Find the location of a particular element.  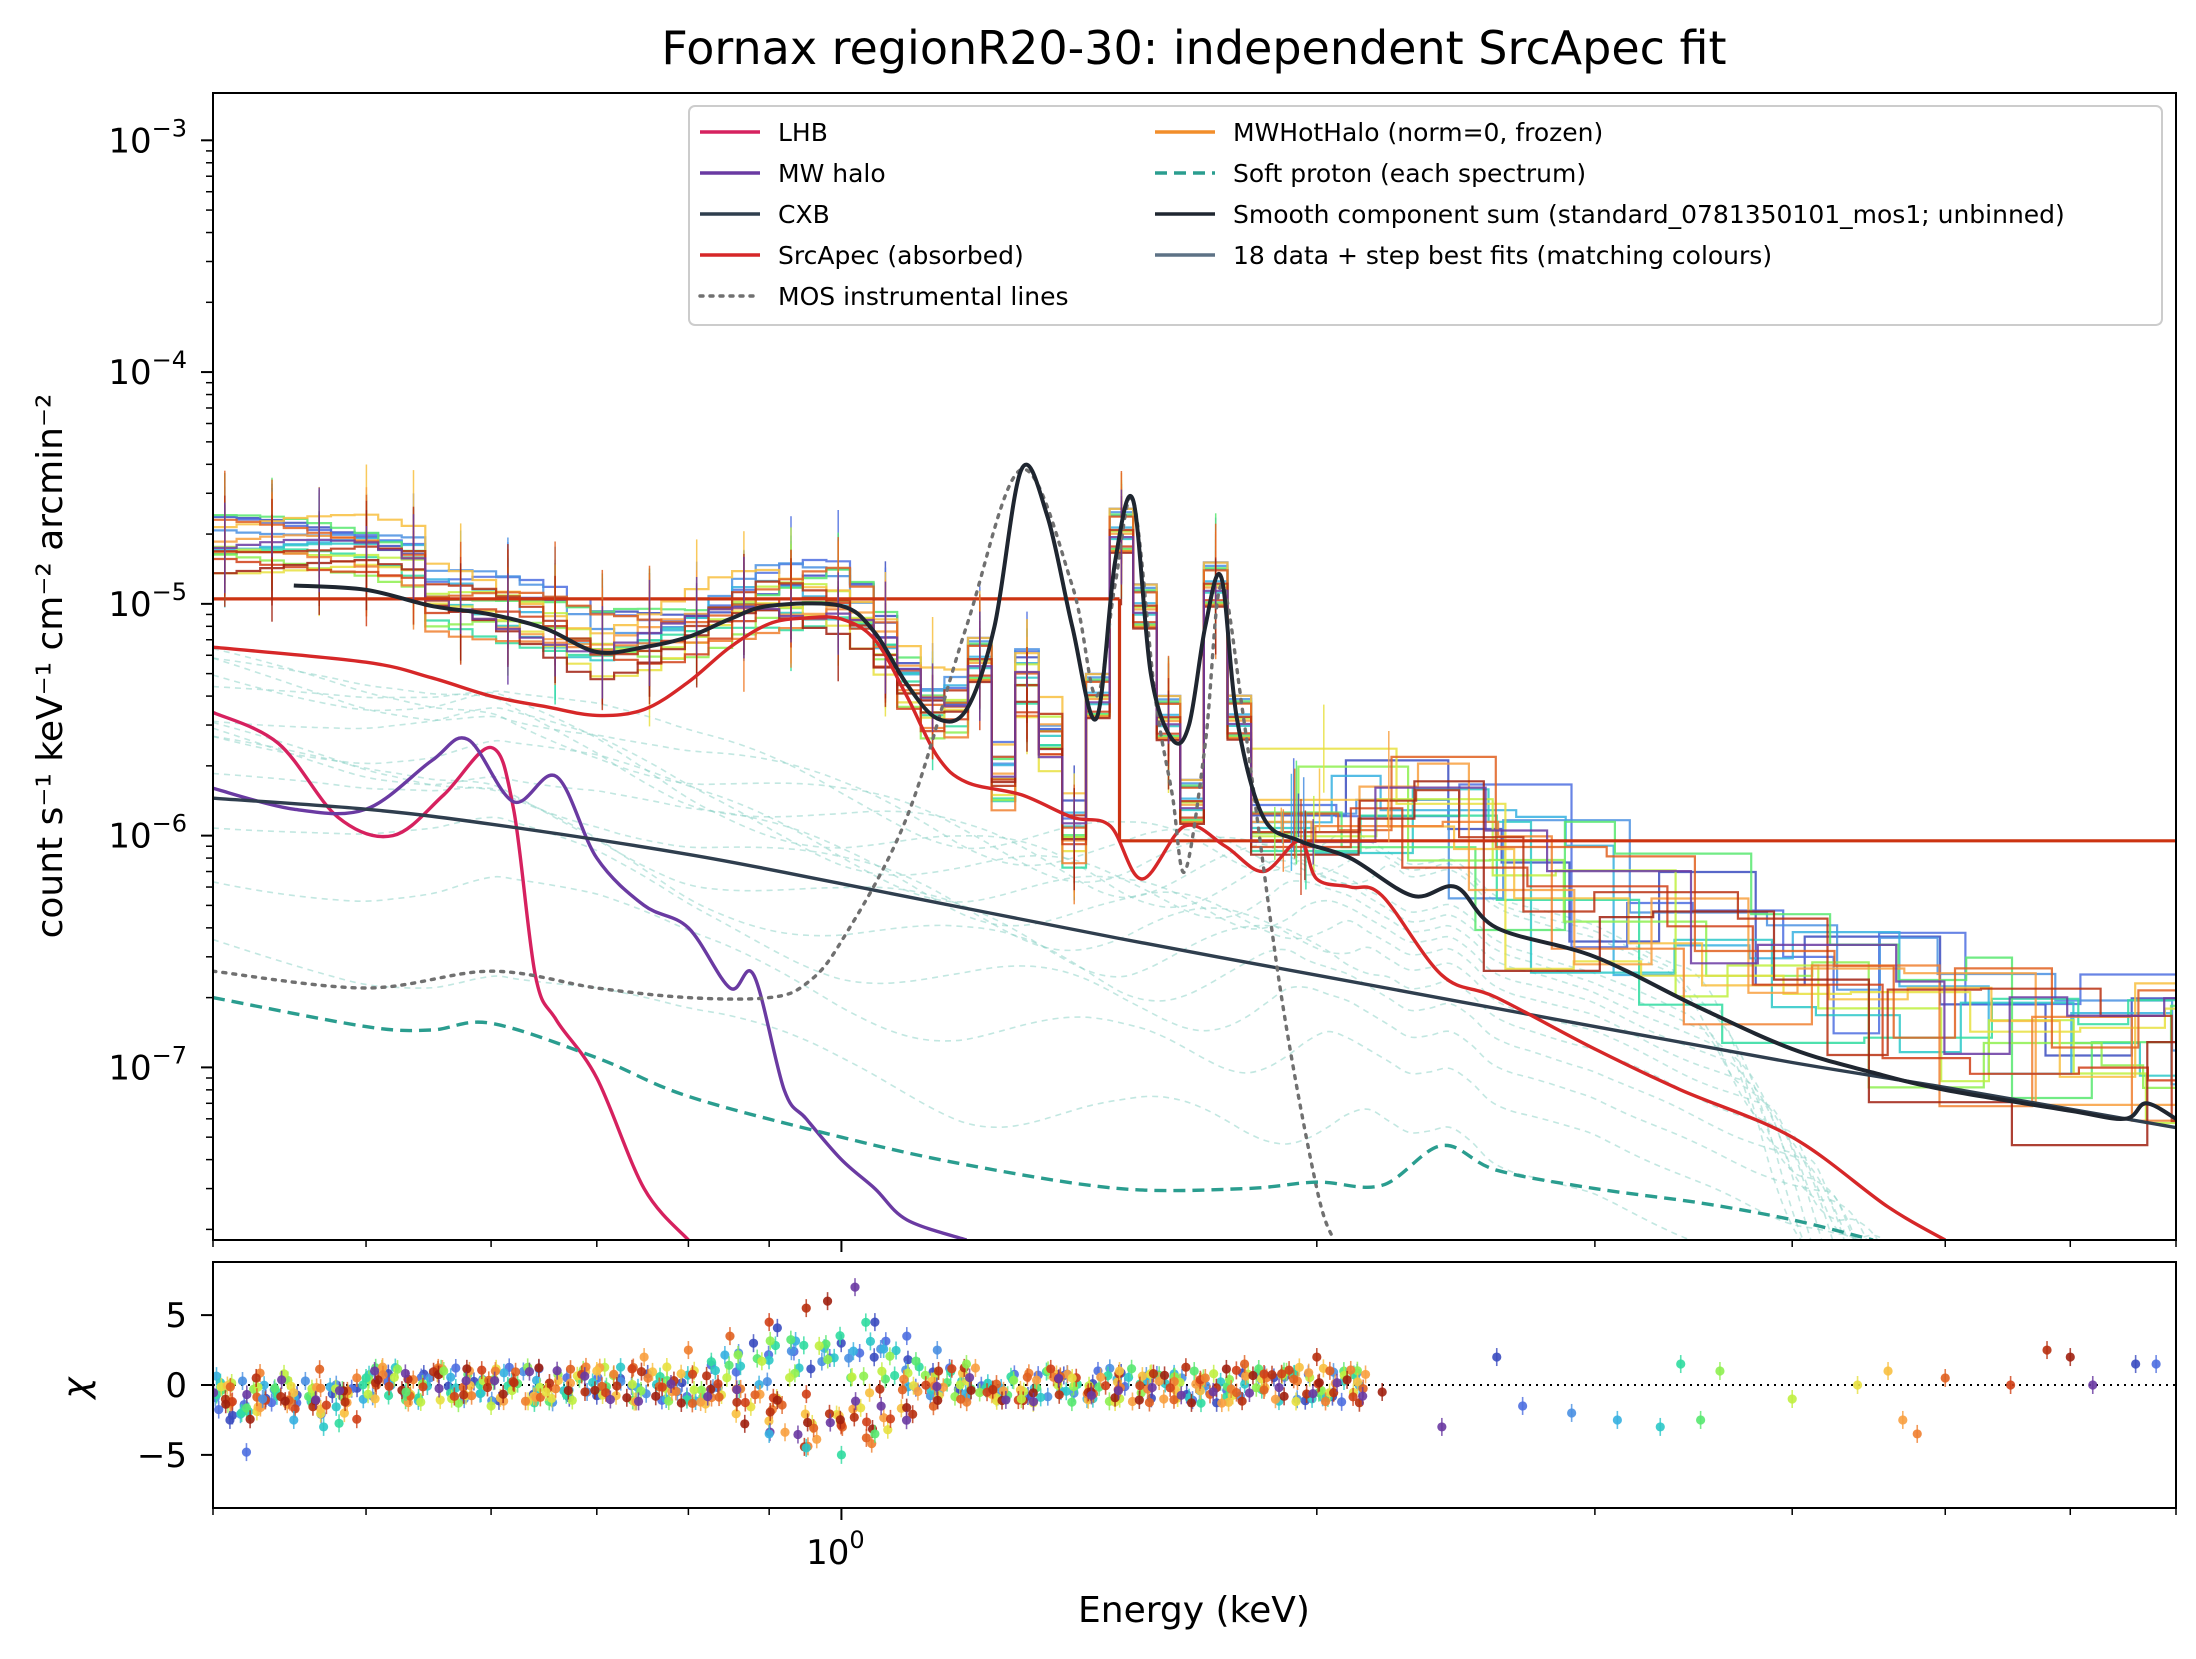

y-tick-label: 10−5 is located at coordinates (147, 601).